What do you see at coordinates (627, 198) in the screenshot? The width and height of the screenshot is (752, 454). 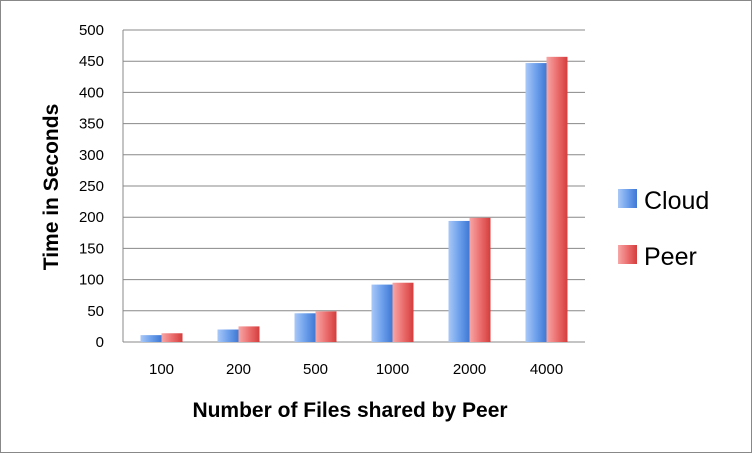 I see `legend-swatch-cloud` at bounding box center [627, 198].